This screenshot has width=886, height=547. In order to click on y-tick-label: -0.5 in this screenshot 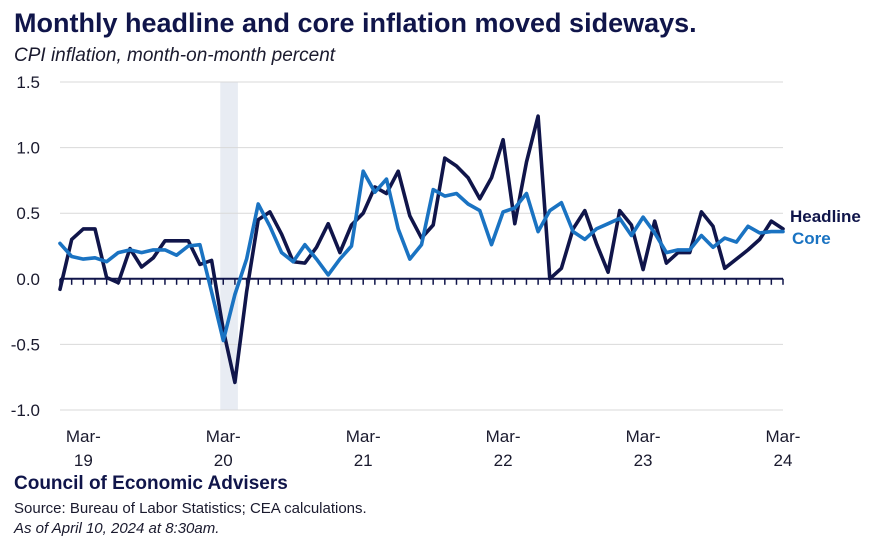, I will do `click(25, 344)`.